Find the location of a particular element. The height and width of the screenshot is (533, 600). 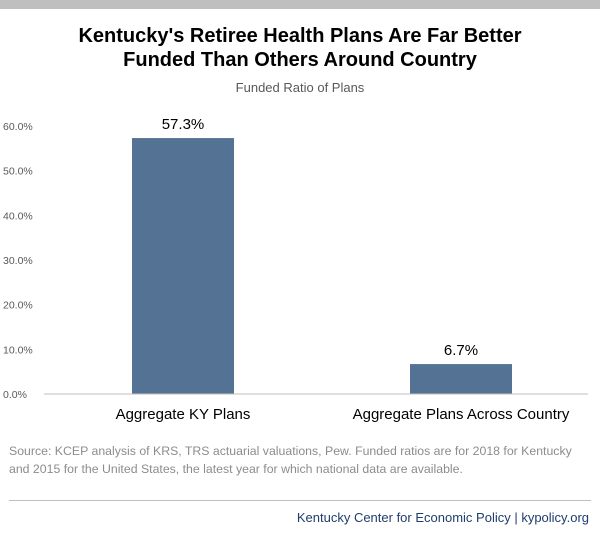

chart-subtitle: Funded Ratio of Plans is located at coordinates (300, 87).